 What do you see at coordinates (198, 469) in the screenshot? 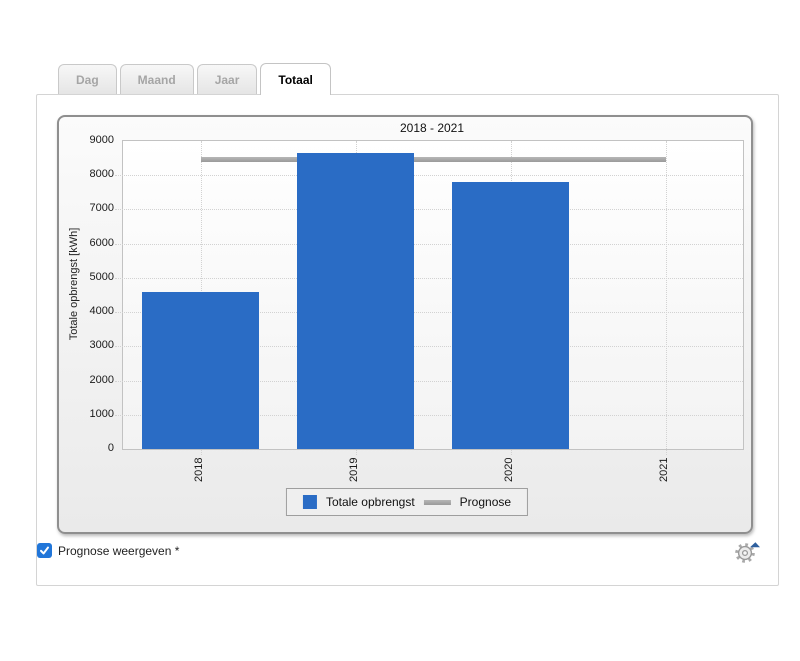
I see `x-tick-label-2018: 2018` at bounding box center [198, 469].